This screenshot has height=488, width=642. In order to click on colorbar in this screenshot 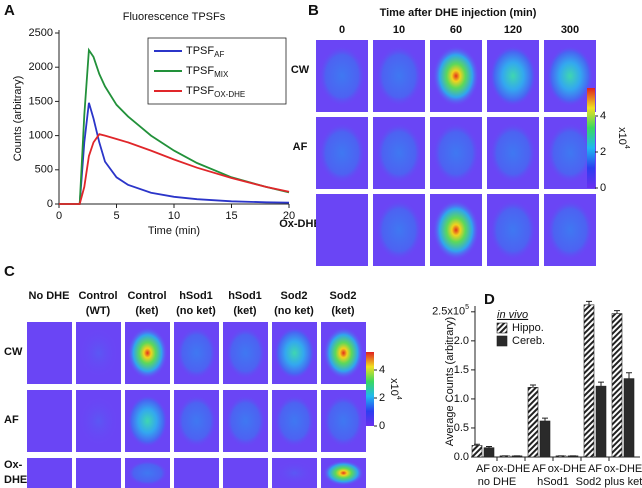, I will do `click(370, 389)`.